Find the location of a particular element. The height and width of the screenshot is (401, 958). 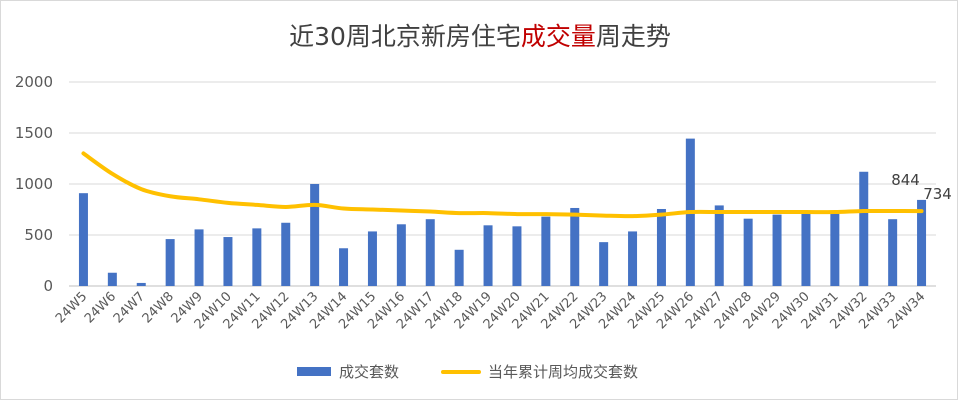

bar-24W5 is located at coordinates (83, 239).